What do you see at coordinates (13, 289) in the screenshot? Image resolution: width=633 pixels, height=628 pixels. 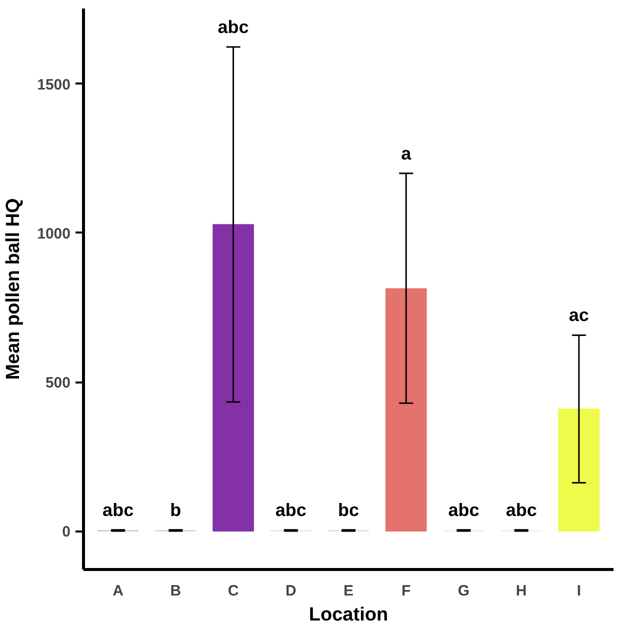 I see `y-axis-title: Mean pollen ball HQ` at bounding box center [13, 289].